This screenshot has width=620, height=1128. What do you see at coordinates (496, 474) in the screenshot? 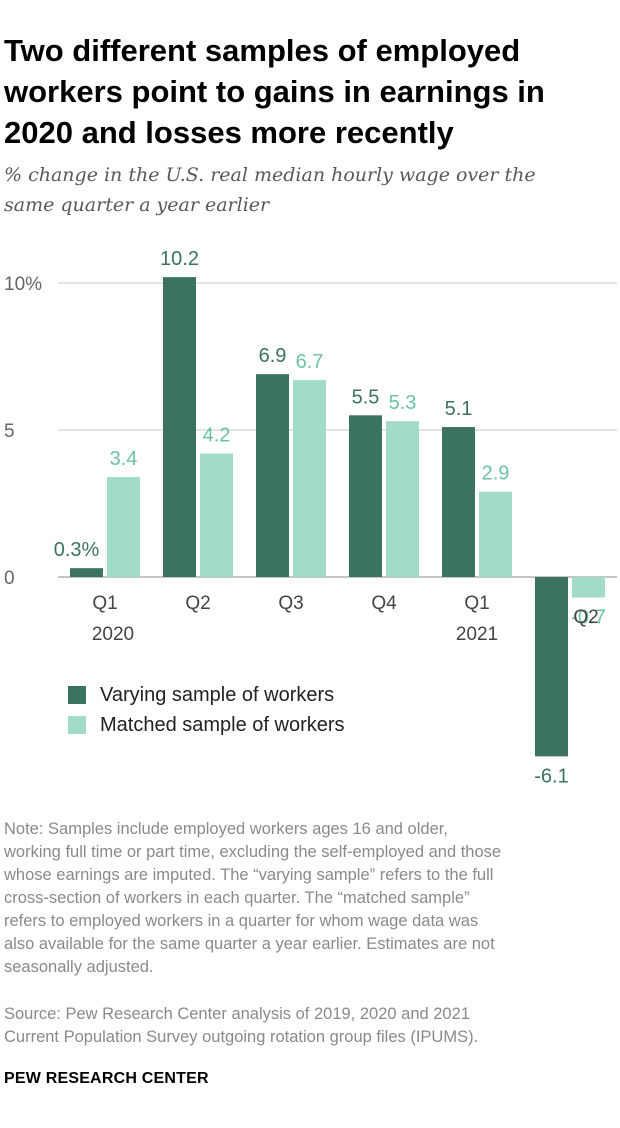
I see `value-label-matched: 2.9` at bounding box center [496, 474].